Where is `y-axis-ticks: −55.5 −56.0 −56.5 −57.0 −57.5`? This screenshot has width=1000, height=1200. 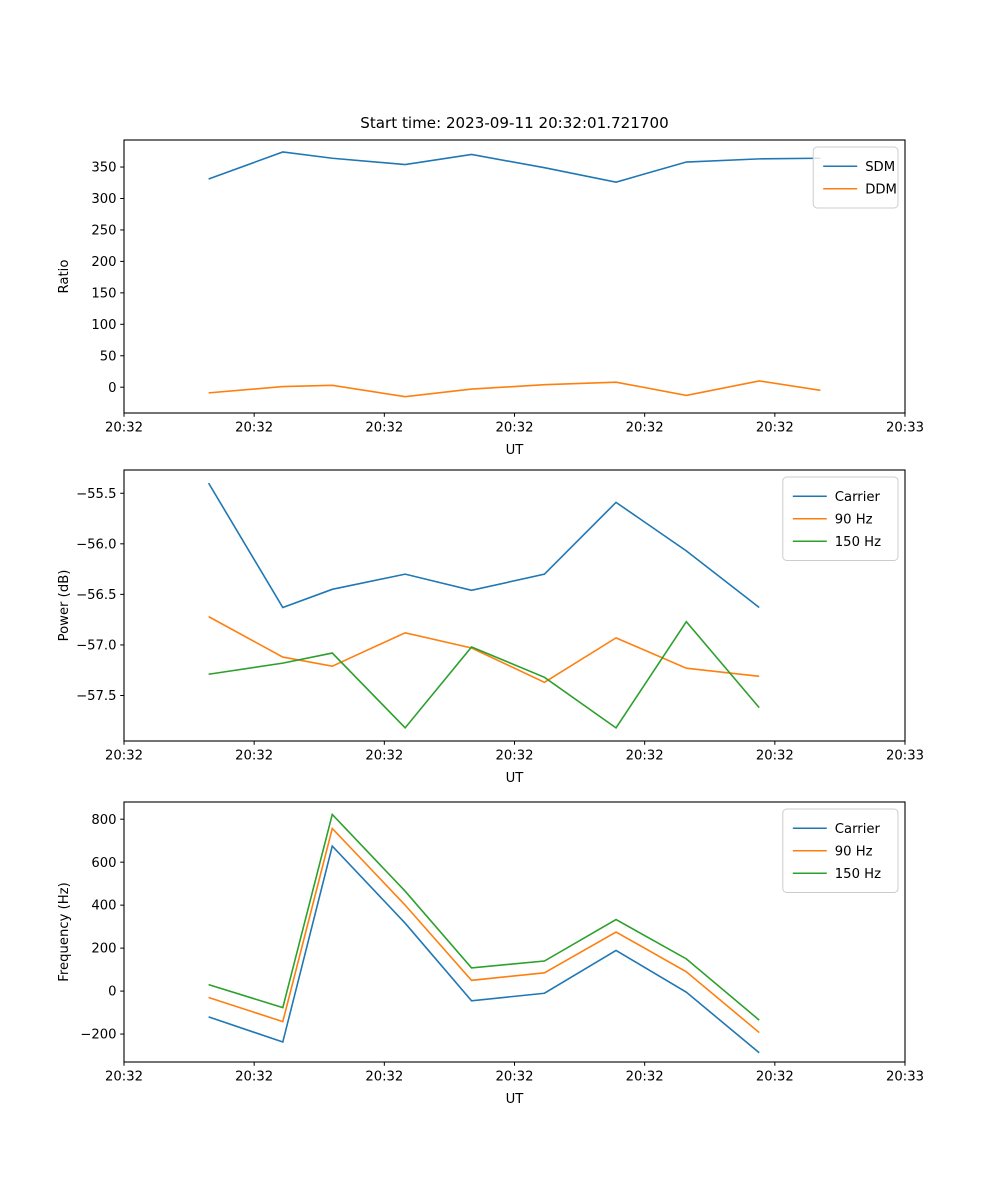 y-axis-ticks: −55.5 −56.0 −56.5 −57.0 −57.5 is located at coordinates (100, 595).